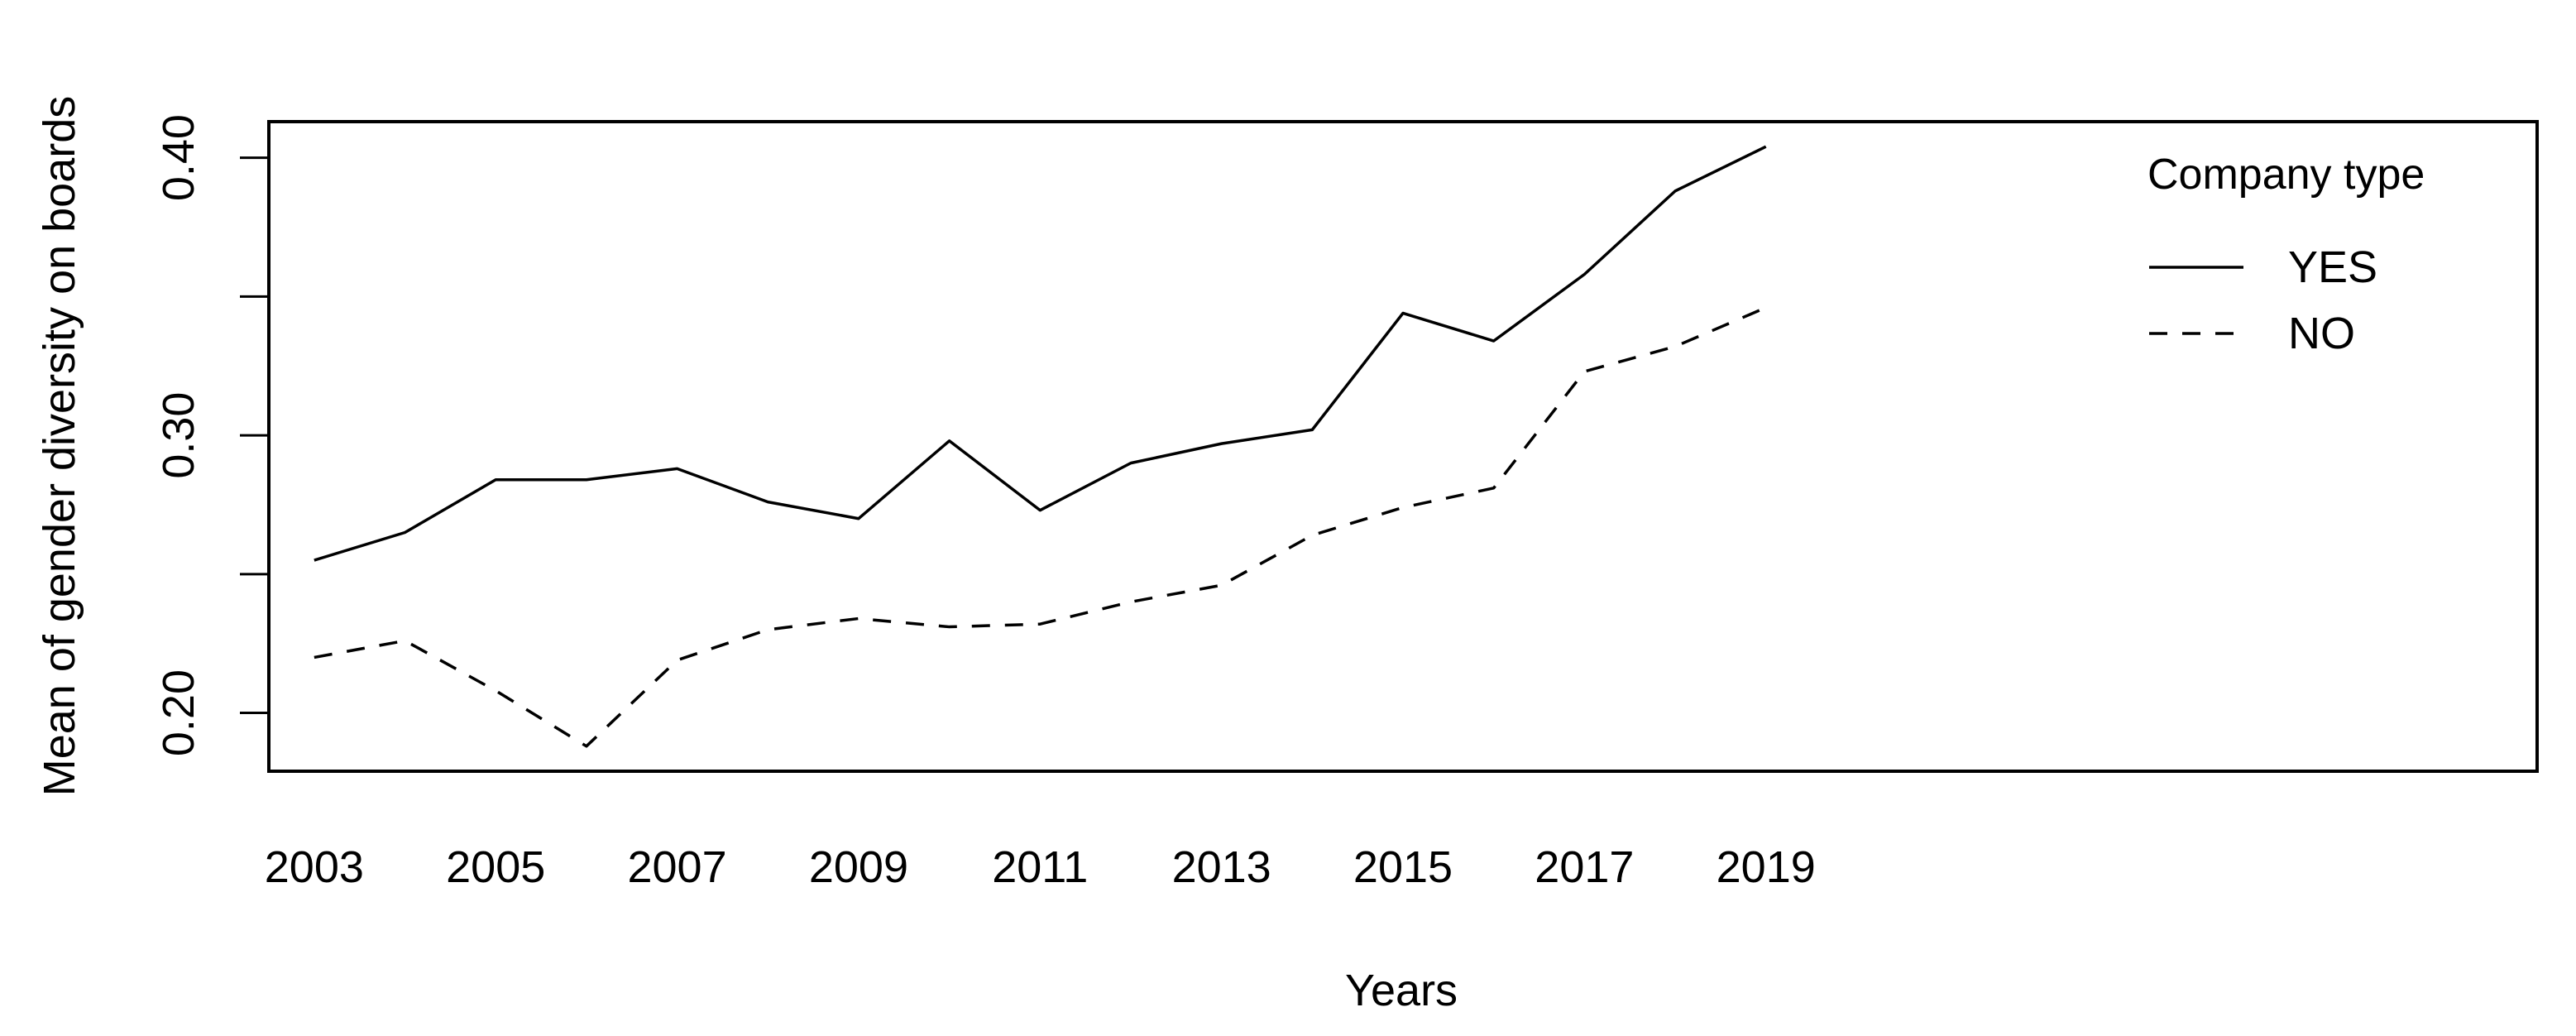 The height and width of the screenshot is (1036, 2576). Describe the element at coordinates (1402, 990) in the screenshot. I see `x-axis-label: Years` at that location.